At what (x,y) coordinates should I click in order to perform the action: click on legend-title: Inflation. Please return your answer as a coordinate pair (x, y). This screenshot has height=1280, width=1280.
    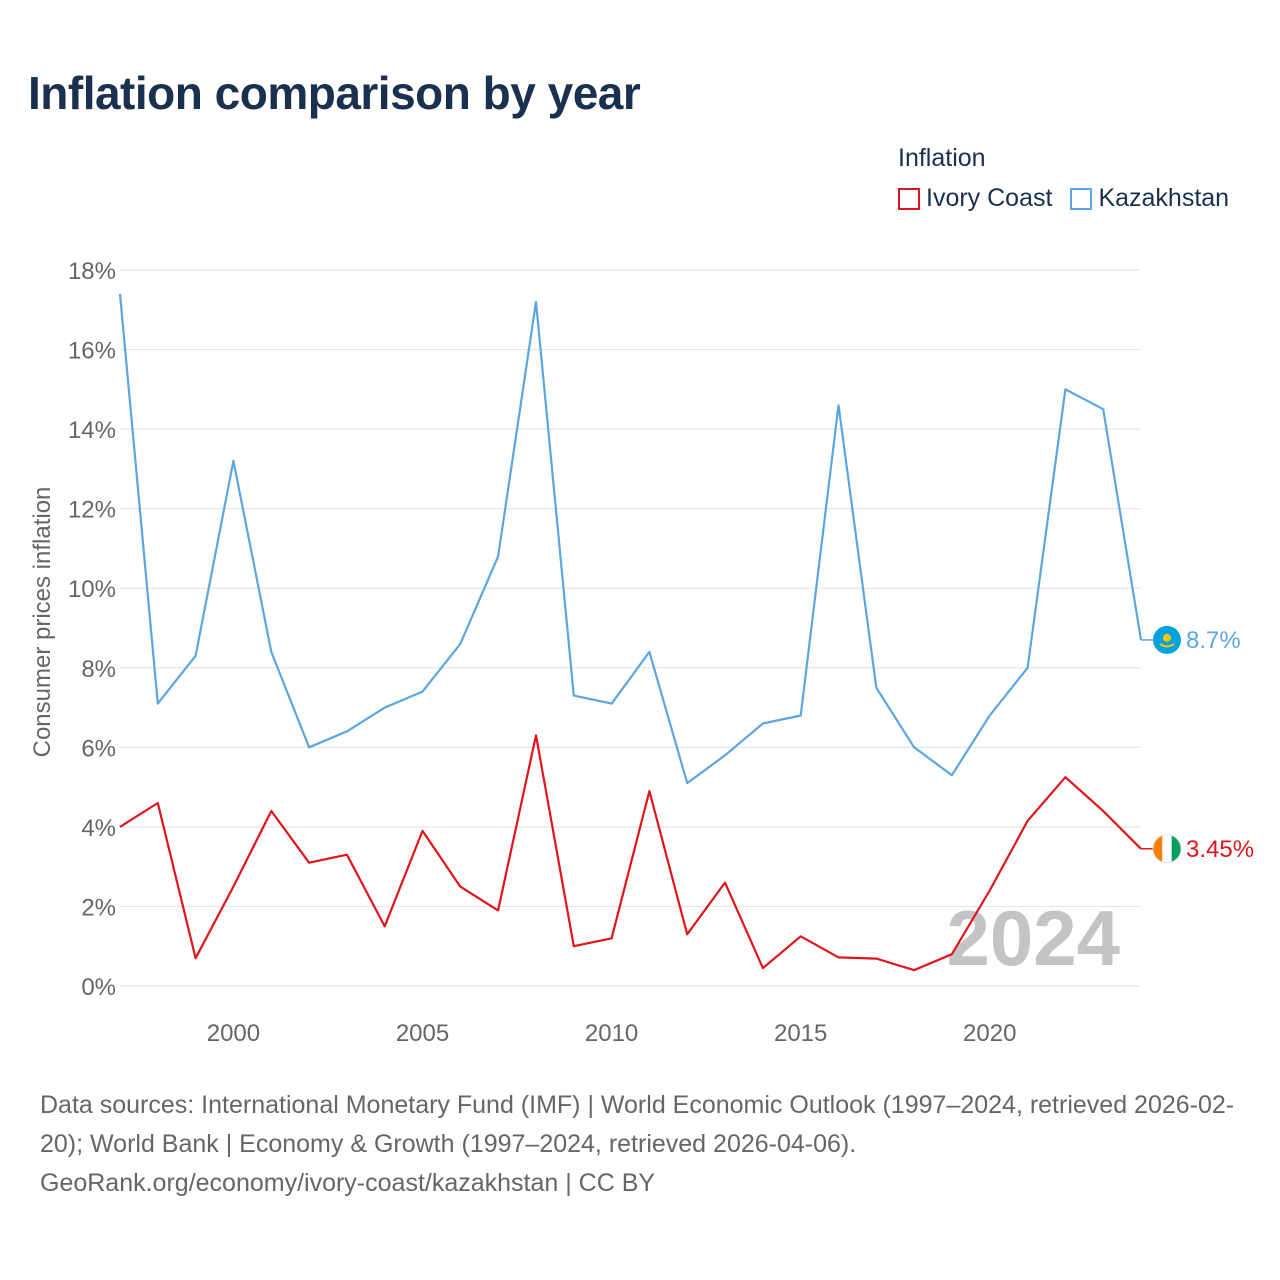
    Looking at the image, I should click on (942, 158).